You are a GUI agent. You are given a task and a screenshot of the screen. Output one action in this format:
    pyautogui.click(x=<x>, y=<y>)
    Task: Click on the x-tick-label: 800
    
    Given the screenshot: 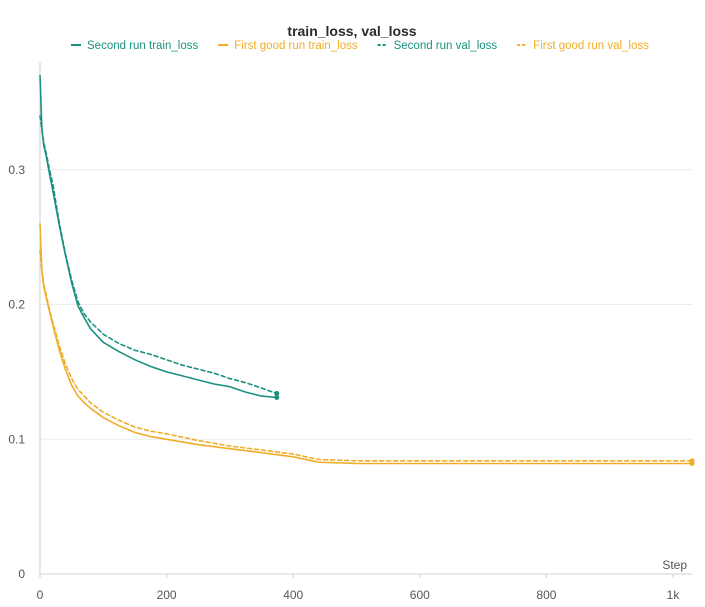 What is the action you would take?
    pyautogui.click(x=546, y=595)
    